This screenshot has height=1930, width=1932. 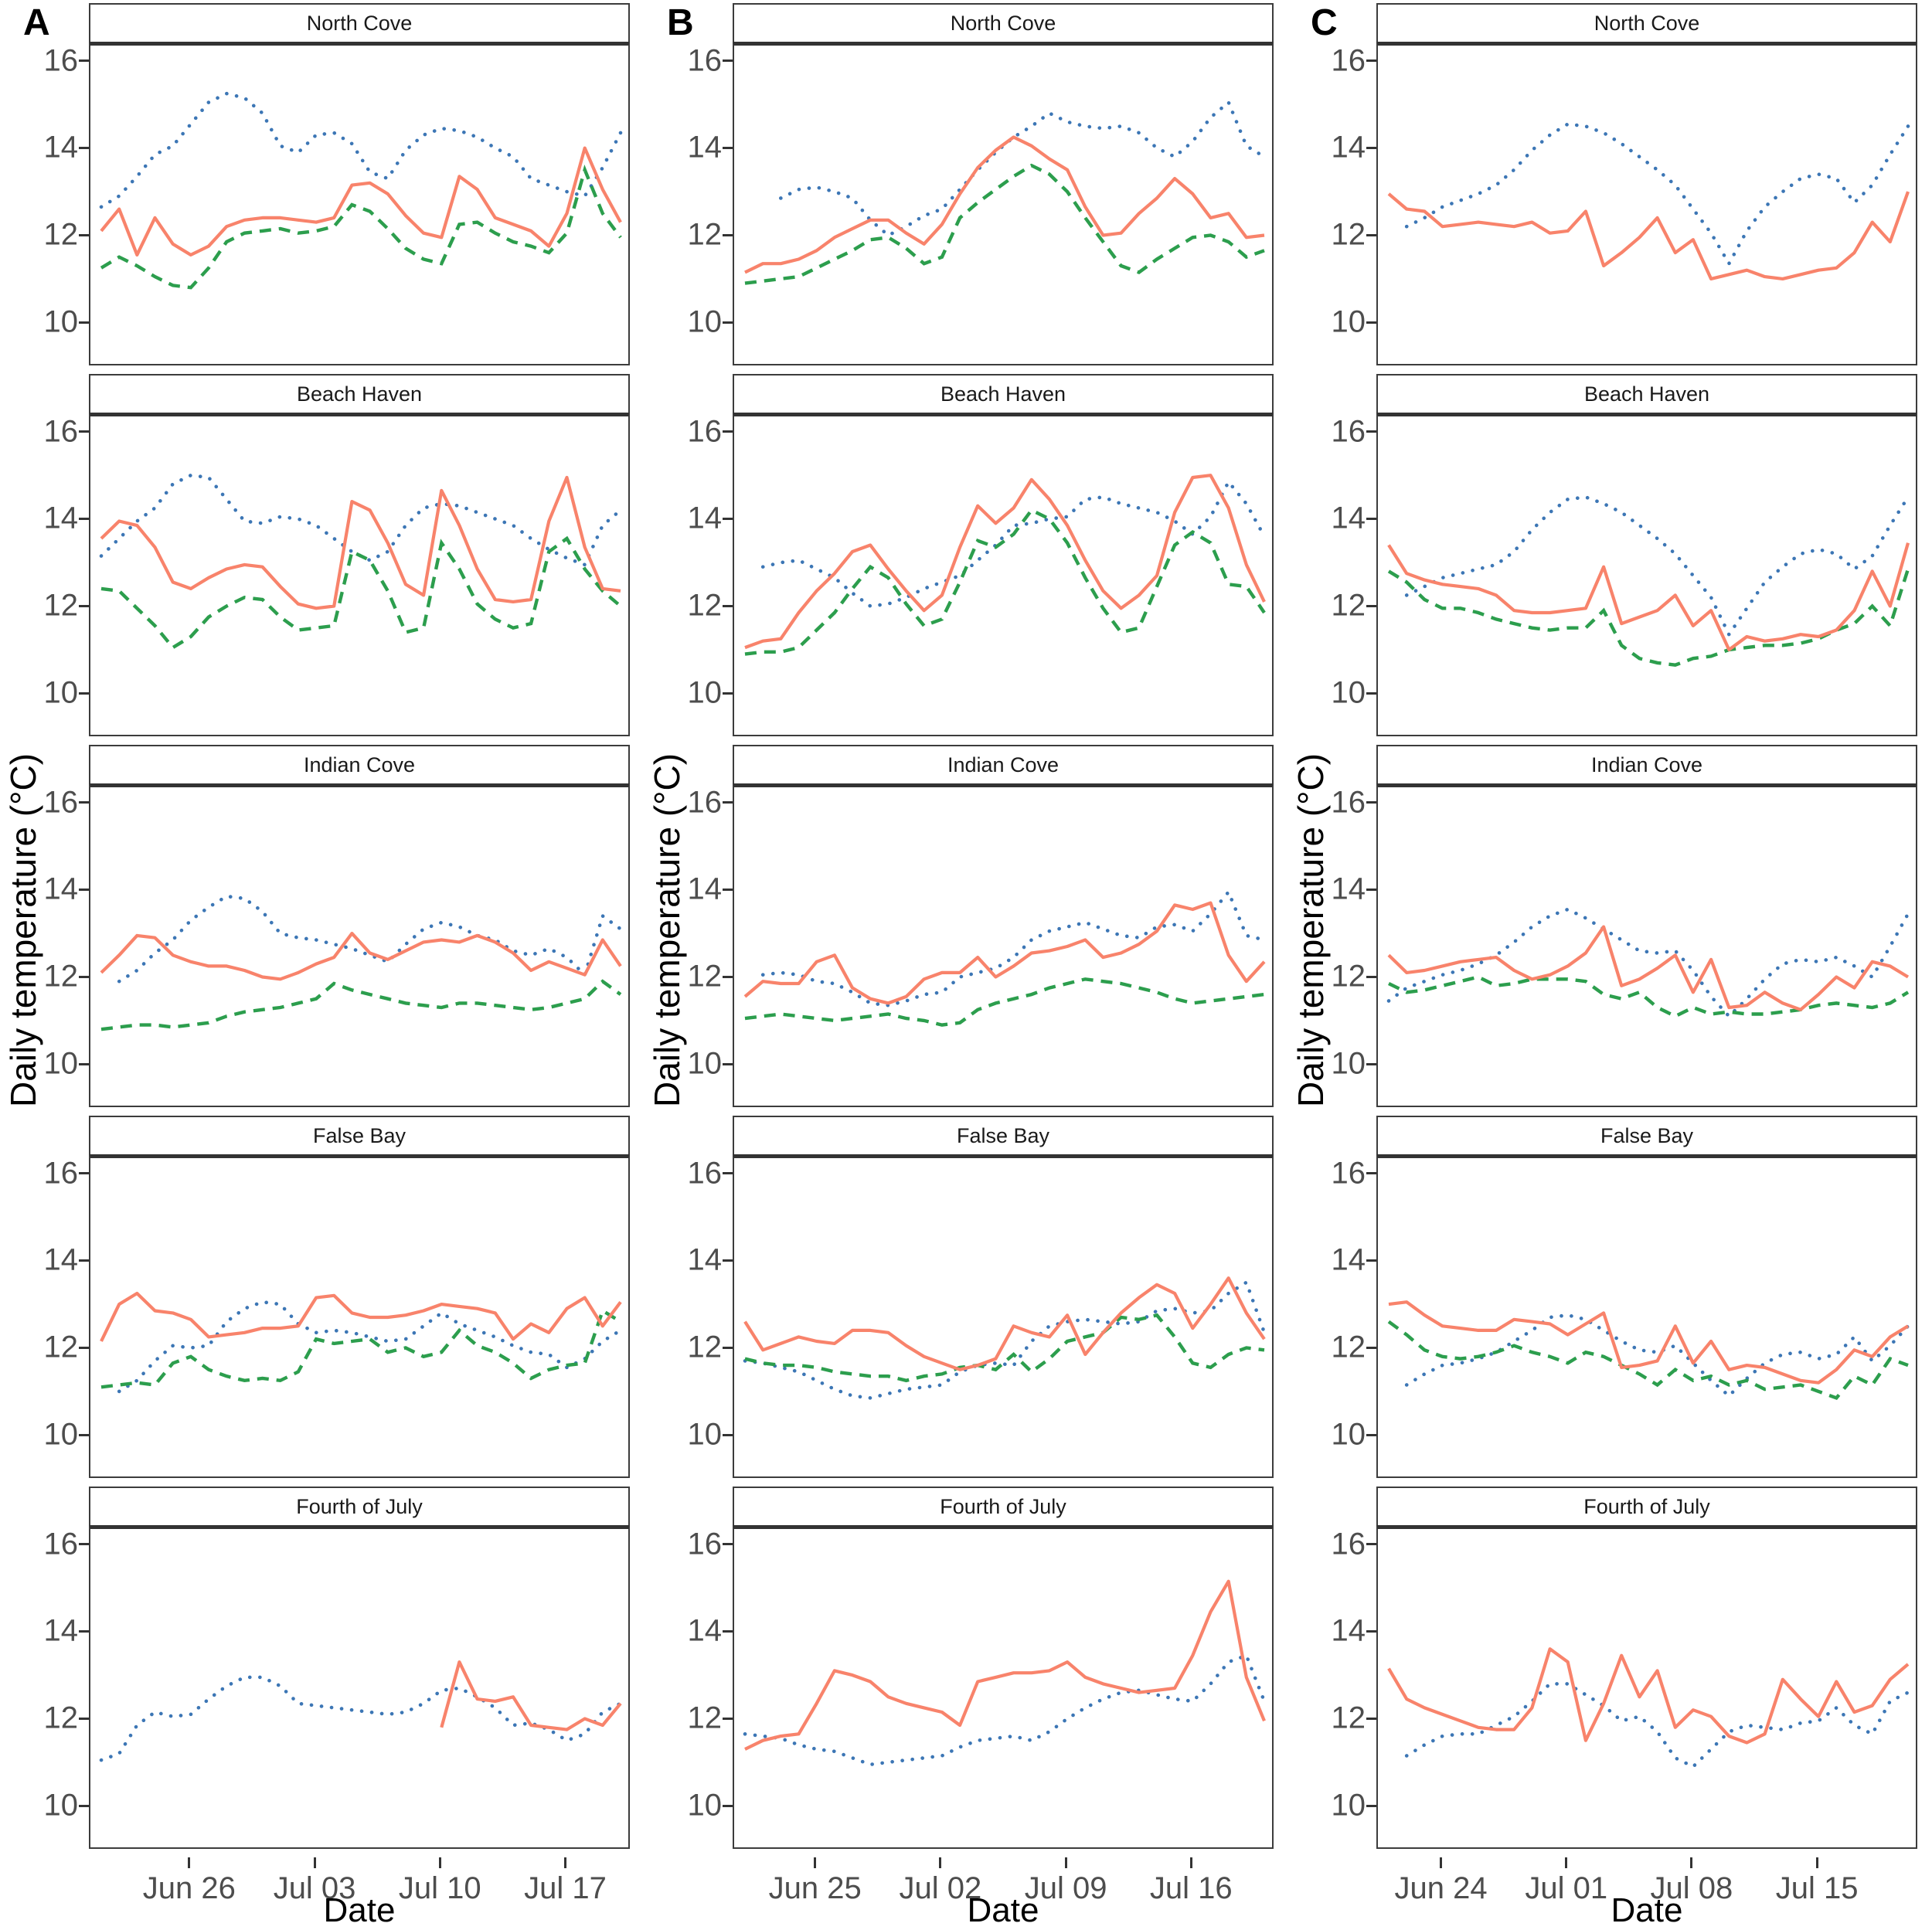 I want to click on facet-title: Indian Cove, so click(x=360, y=764).